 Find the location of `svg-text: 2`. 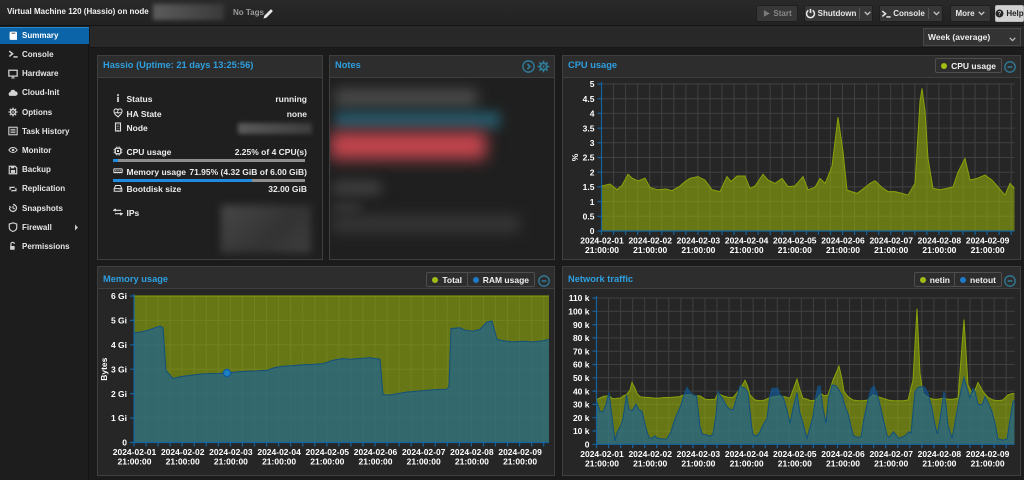

svg-text: 2 is located at coordinates (592, 172).